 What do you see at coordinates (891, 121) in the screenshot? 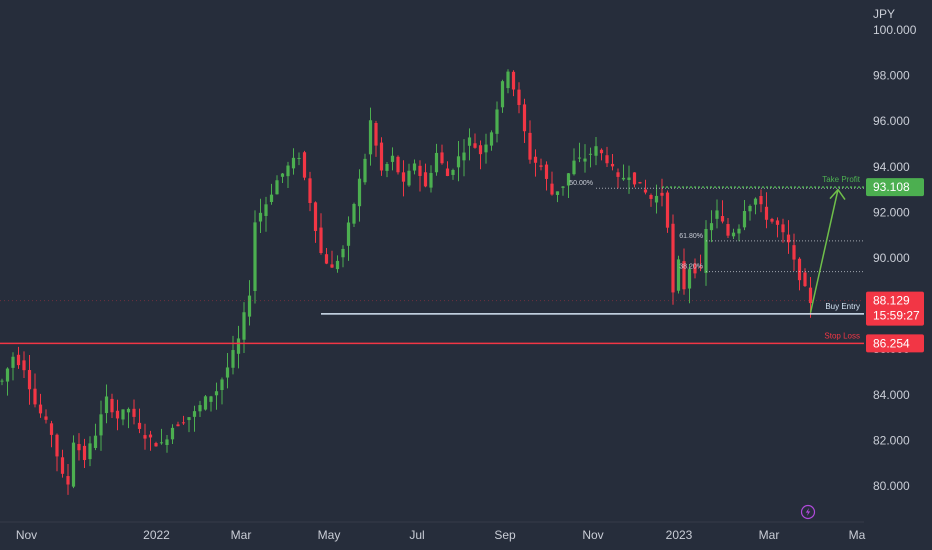
I see `y-tick-label: 96.000` at bounding box center [891, 121].